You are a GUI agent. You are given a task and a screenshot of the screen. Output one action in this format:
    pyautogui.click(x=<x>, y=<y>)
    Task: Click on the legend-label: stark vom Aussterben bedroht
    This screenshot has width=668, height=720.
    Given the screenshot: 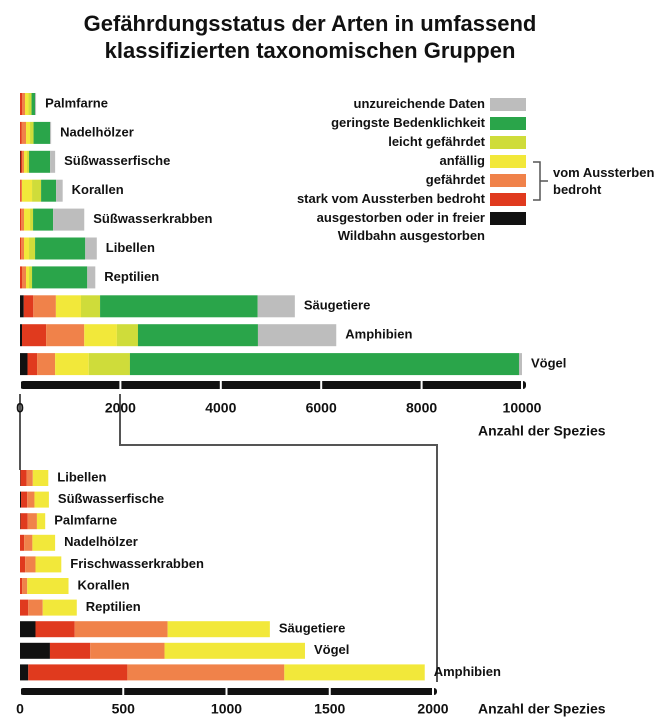 What is the action you would take?
    pyautogui.click(x=390, y=198)
    